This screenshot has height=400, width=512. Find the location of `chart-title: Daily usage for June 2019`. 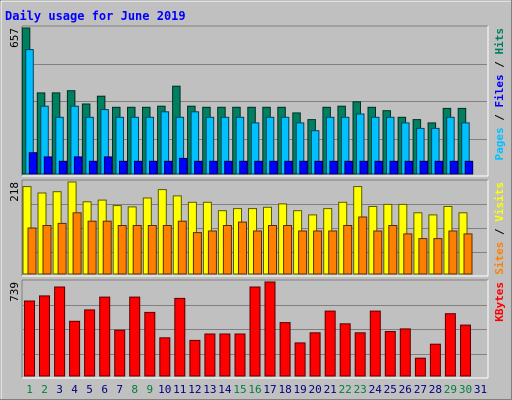

chart-title: Daily usage for June 2019 is located at coordinates (95, 16).